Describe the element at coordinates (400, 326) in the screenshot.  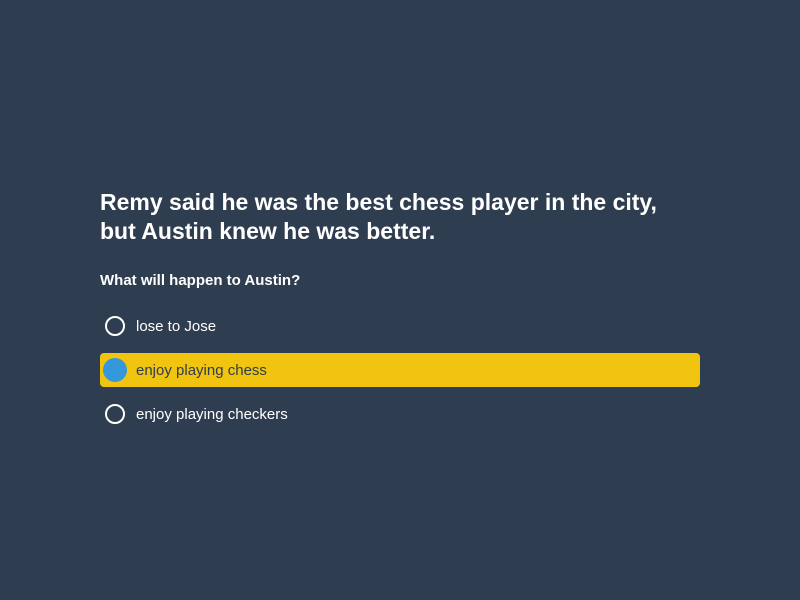
I see `answer-option-1: lose to Jose` at that location.